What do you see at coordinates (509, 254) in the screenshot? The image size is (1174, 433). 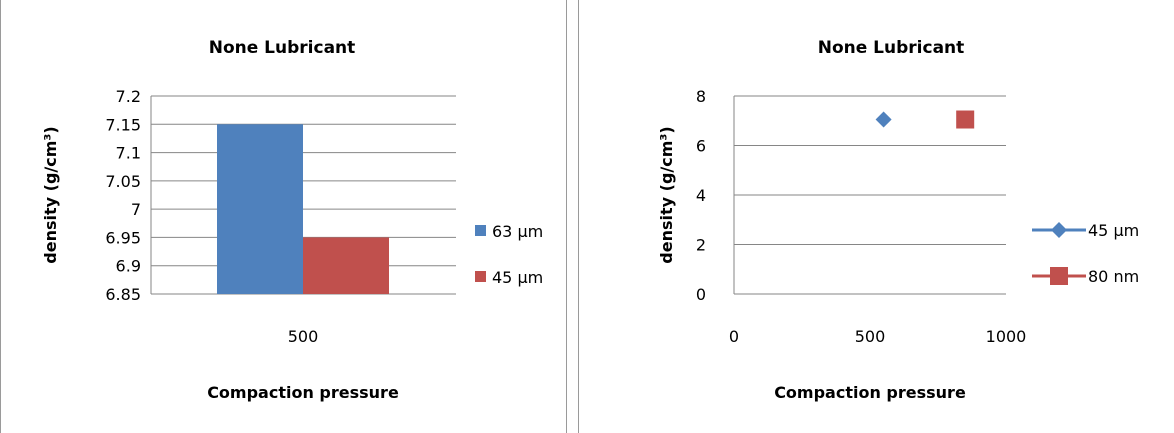 I see `legend: 63 µm 45 µm` at bounding box center [509, 254].